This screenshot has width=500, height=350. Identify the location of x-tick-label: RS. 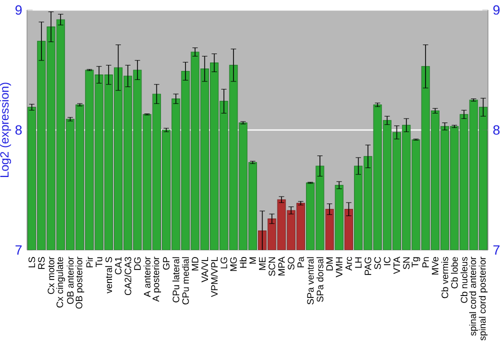
(41, 263).